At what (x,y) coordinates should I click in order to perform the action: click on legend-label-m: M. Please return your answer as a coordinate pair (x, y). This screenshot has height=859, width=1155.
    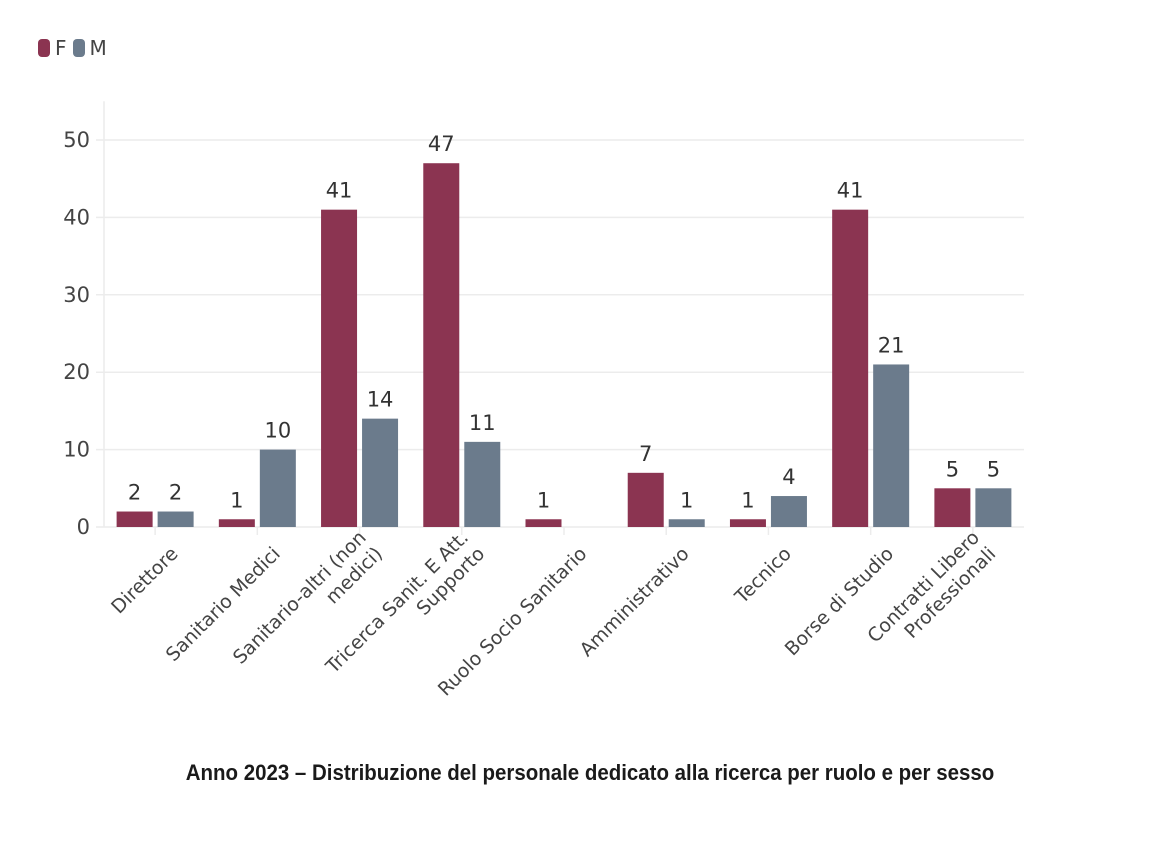
    Looking at the image, I should click on (98, 48).